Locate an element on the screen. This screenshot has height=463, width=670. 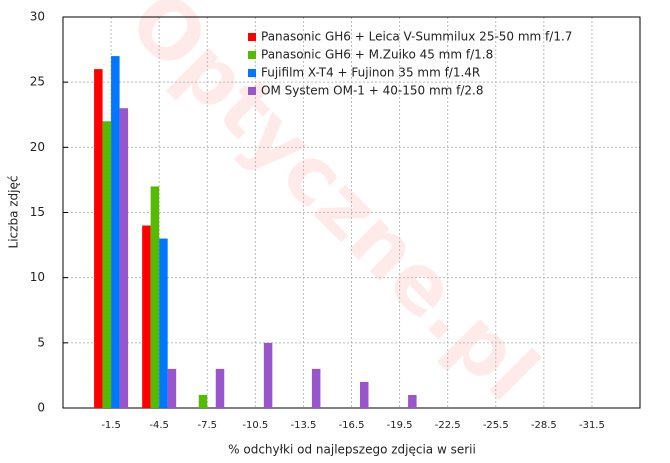
y-tick-label: 30 is located at coordinates (37, 17).